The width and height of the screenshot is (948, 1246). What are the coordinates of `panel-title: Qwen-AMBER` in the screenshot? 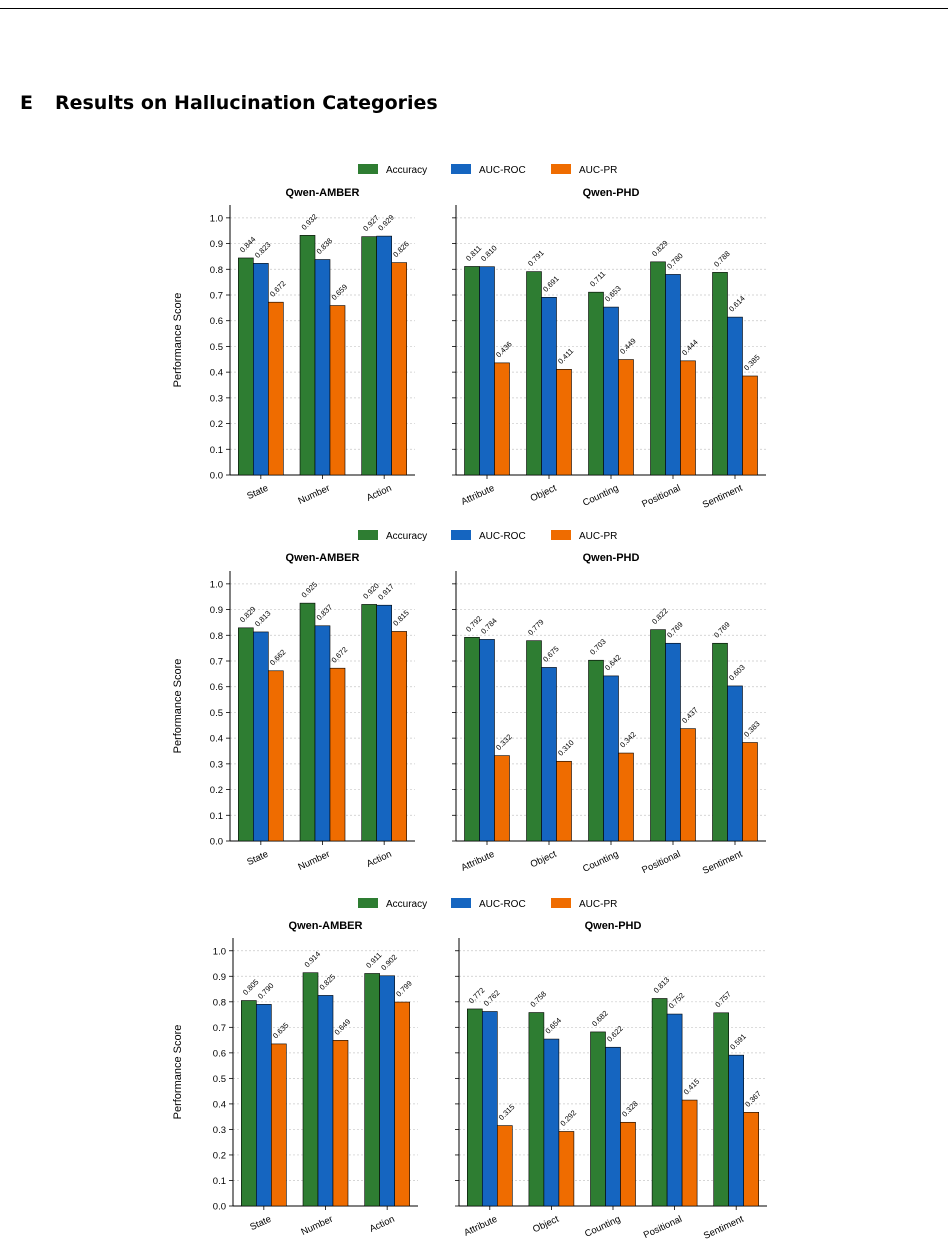 It's located at (323, 558).